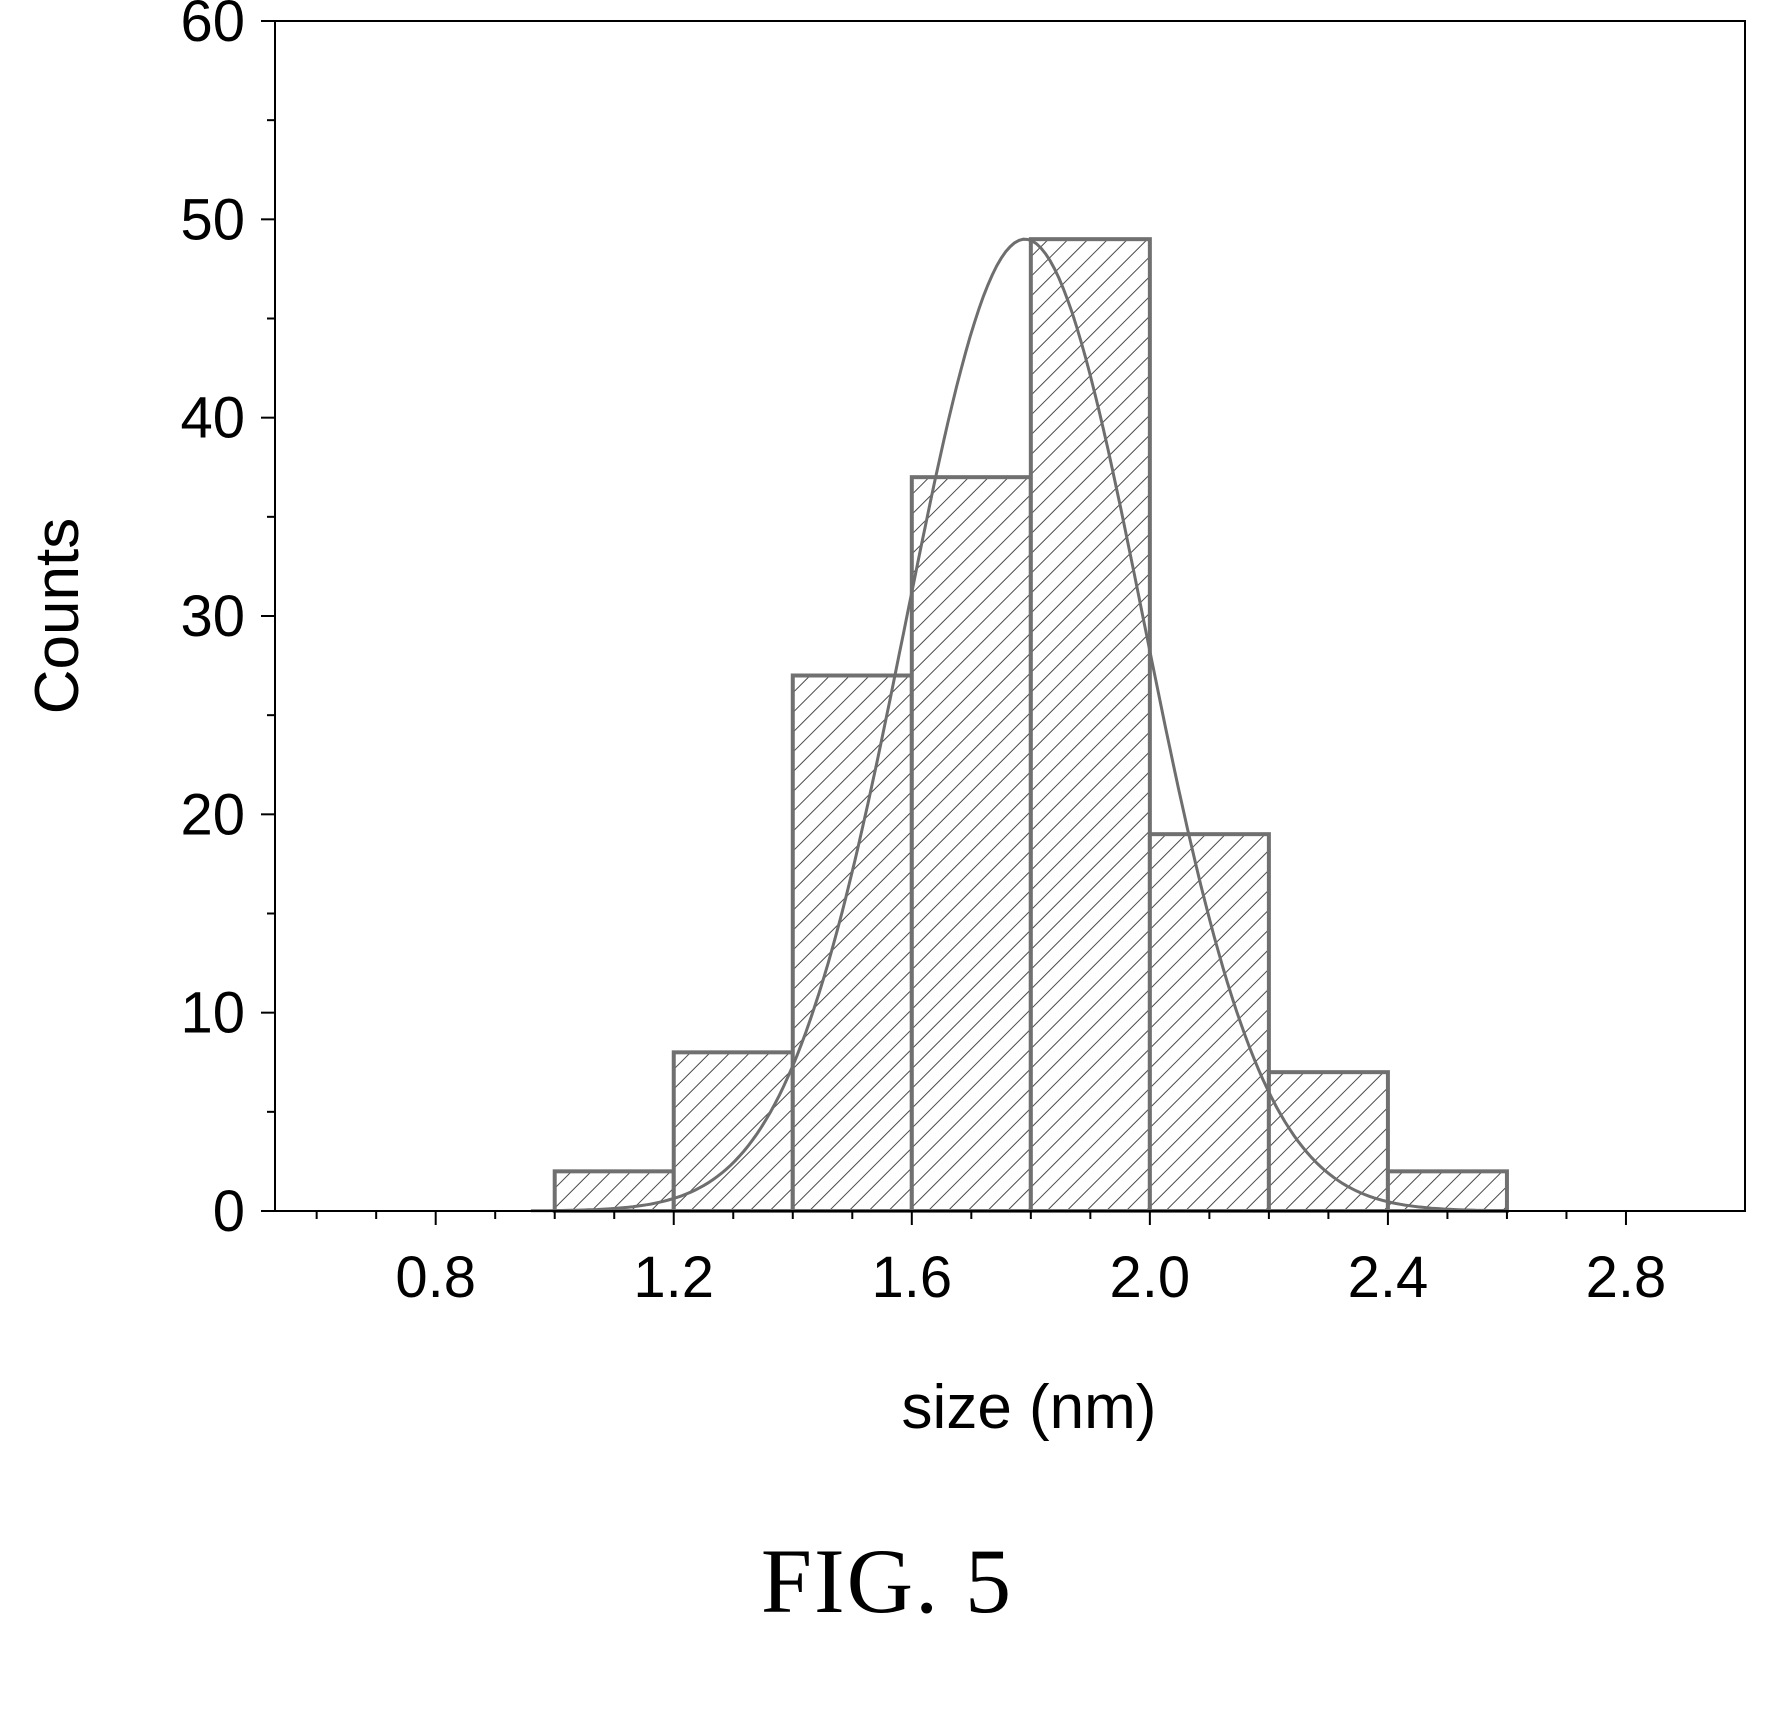 Image resolution: width=1774 pixels, height=1721 pixels. What do you see at coordinates (229, 1211) in the screenshot?
I see `y-tick-label: 0` at bounding box center [229, 1211].